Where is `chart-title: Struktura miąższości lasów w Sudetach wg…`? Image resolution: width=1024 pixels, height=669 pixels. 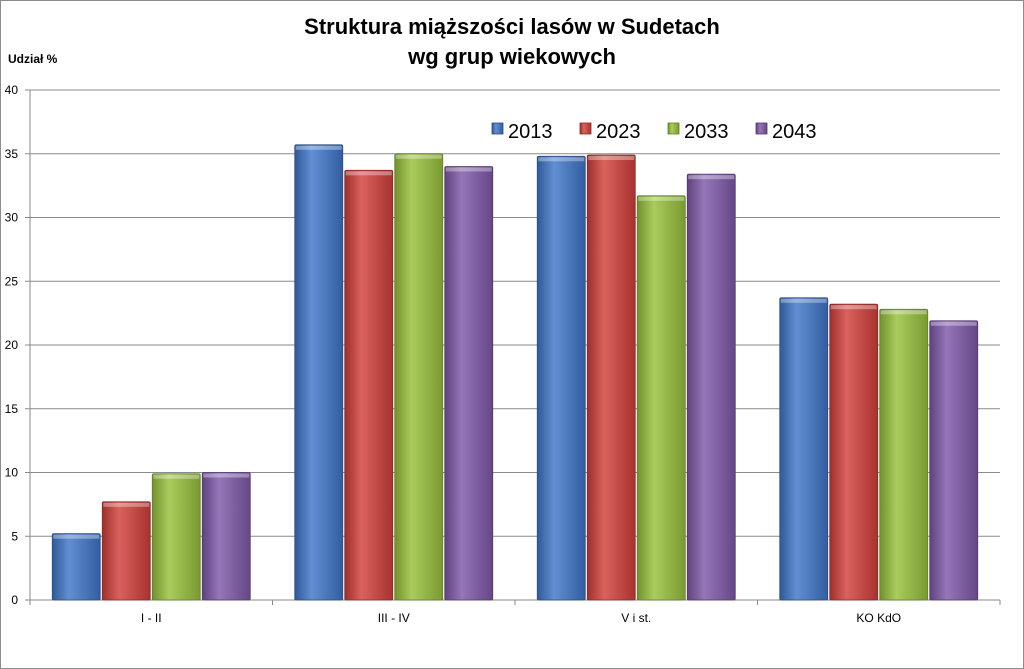
chart-title: Struktura miąższości lasów w Sudetach wg… is located at coordinates (512, 42).